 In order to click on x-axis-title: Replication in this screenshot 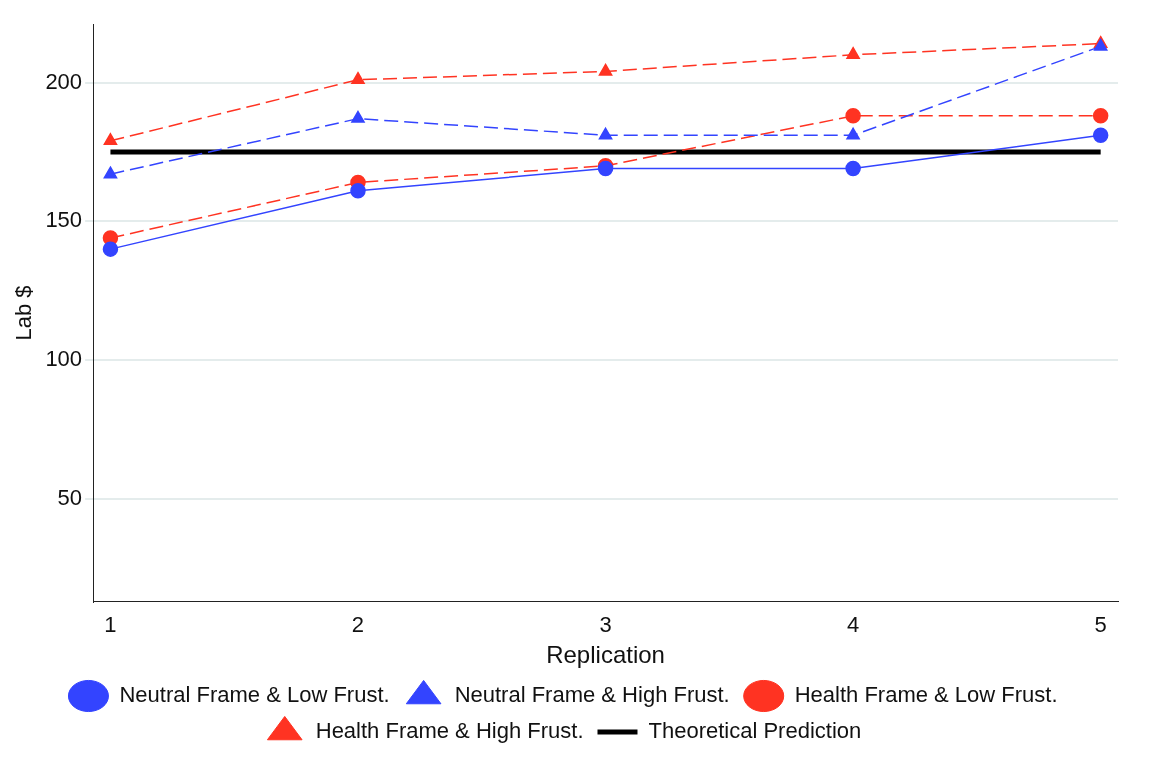, I will do `click(605, 655)`.